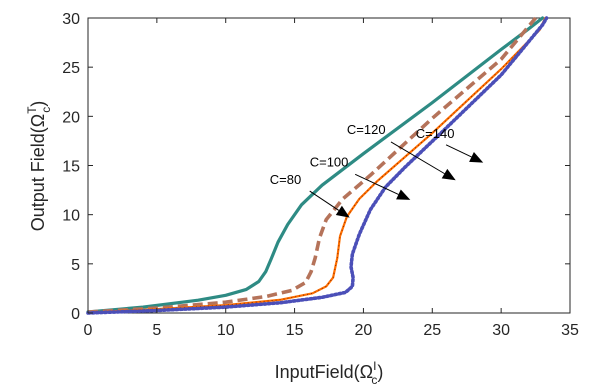 Image resolution: width=590 pixels, height=387 pixels. I want to click on y-axis-title-sup: T, so click(32, 110).